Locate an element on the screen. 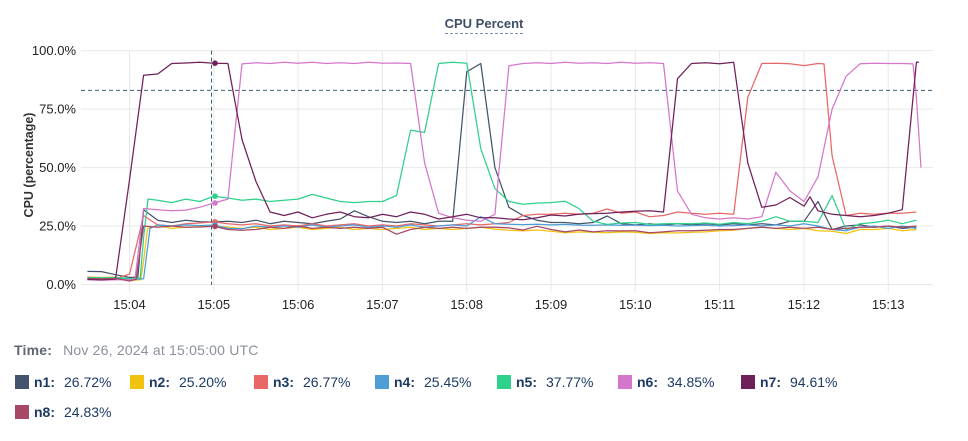 Image resolution: width=968 pixels, height=441 pixels. svg-text: 50.0% is located at coordinates (57, 167).